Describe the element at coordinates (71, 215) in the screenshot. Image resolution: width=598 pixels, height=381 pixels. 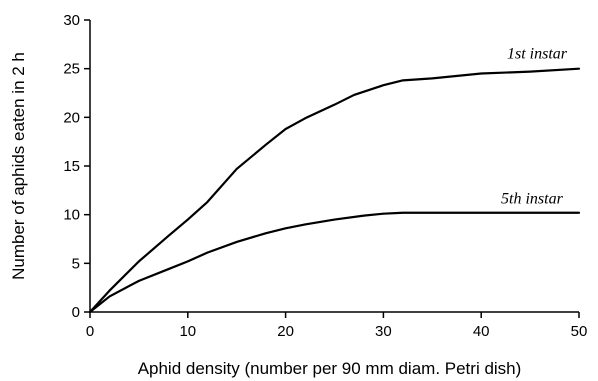
I see `y-tick-label: 10` at that location.